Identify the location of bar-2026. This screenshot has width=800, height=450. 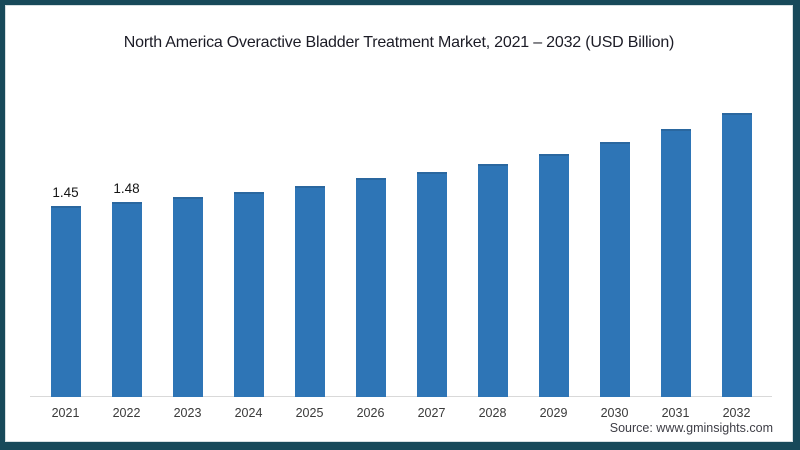
(370, 287).